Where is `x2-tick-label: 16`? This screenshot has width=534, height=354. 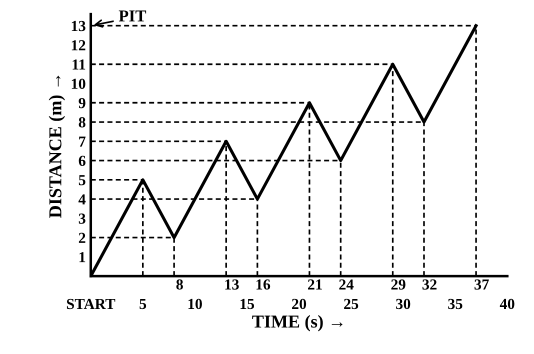 x2-tick-label: 16 is located at coordinates (263, 284).